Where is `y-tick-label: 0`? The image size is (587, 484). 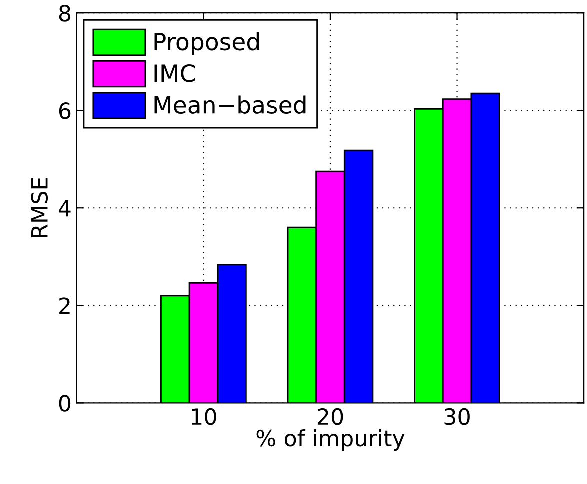 y-tick-label: 0 is located at coordinates (65, 403).